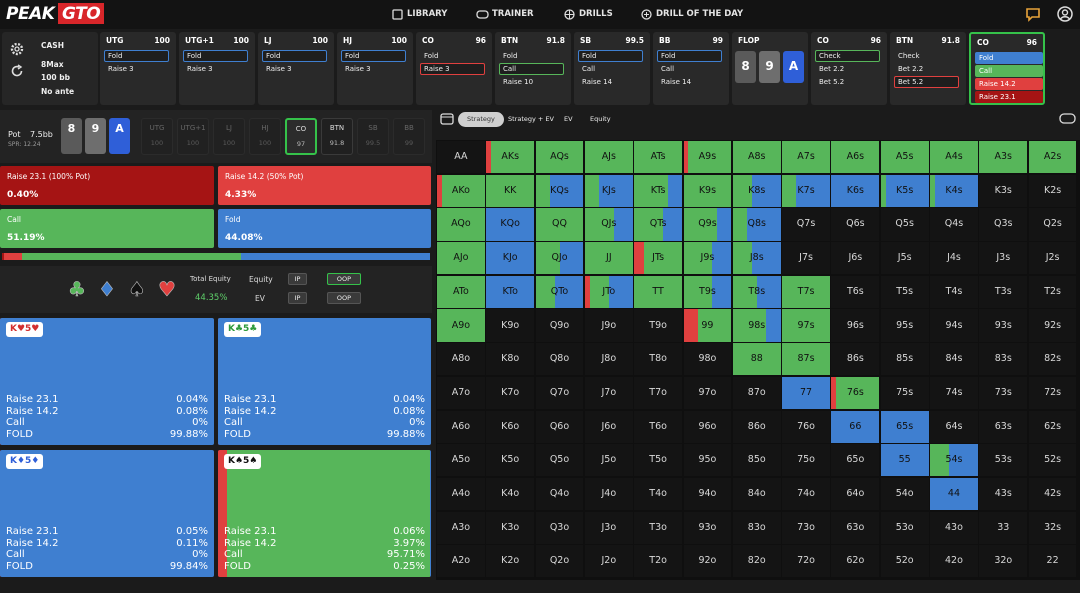 This screenshot has width=1080, height=593. Describe the element at coordinates (518, 82) in the screenshot. I see `action-option: Raise 10` at that location.